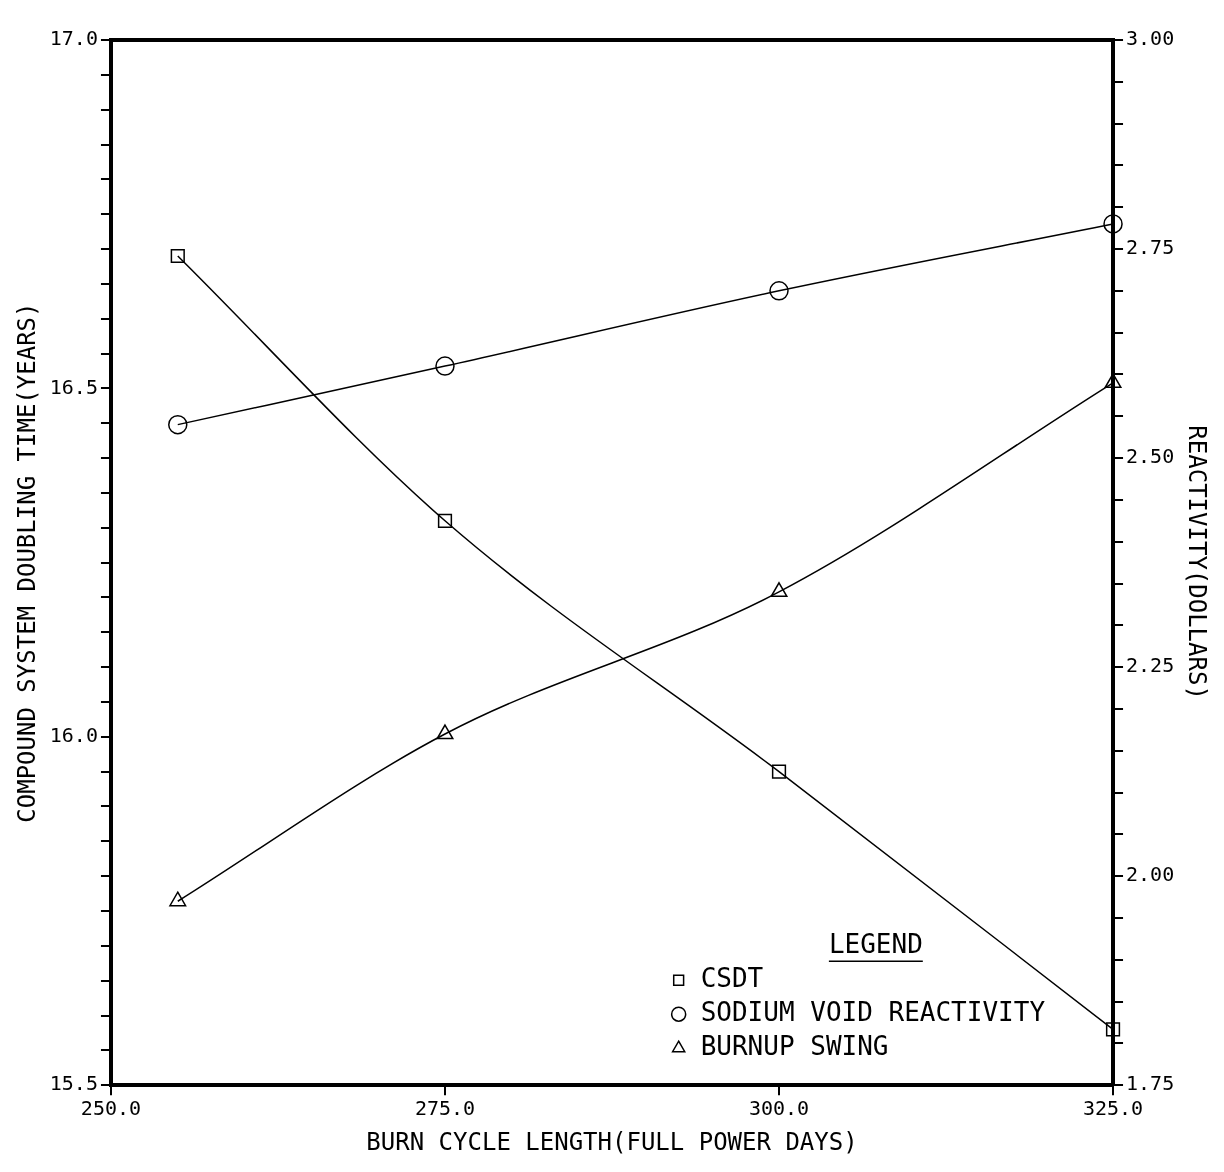 The width and height of the screenshot is (1224, 1172). I want to click on x-tick-label: 275.0, so click(445, 1108).